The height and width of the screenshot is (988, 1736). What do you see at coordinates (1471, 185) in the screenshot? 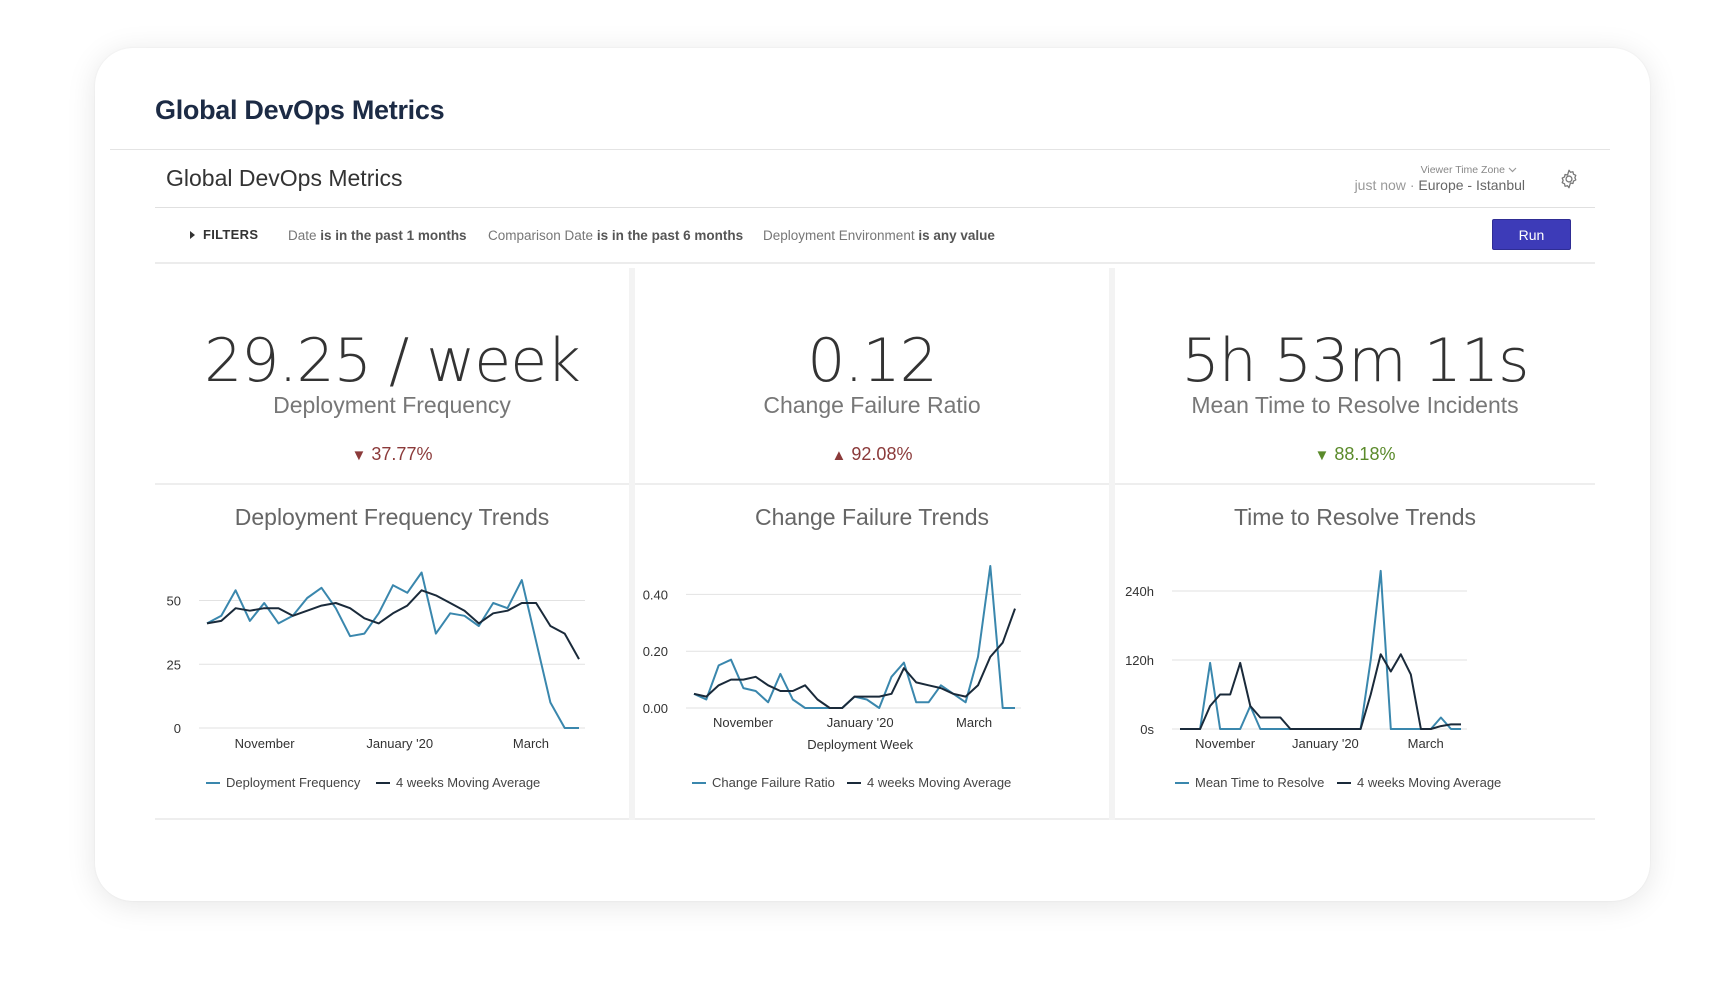
I see `timezone-value: Europe - Istanbul` at bounding box center [1471, 185].